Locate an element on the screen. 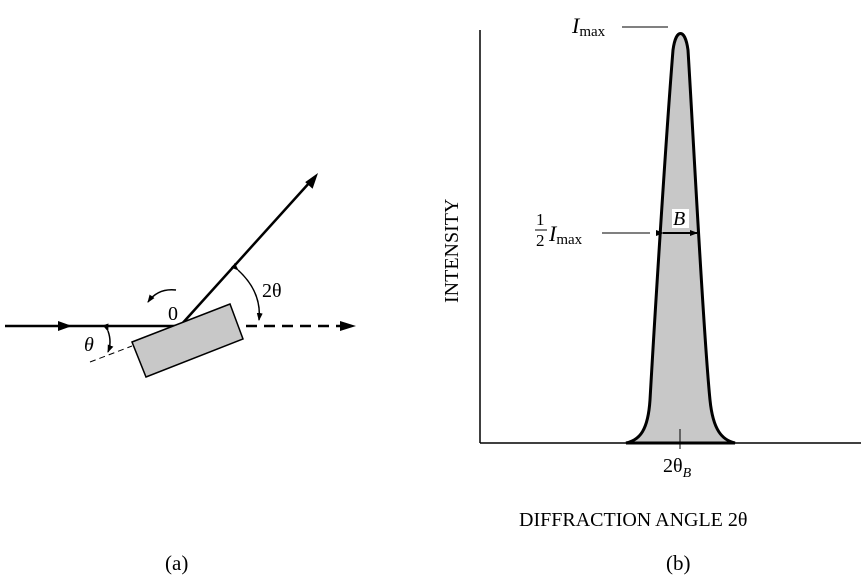 This screenshot has width=867, height=582. svg-text: Imax is located at coordinates (565, 234).